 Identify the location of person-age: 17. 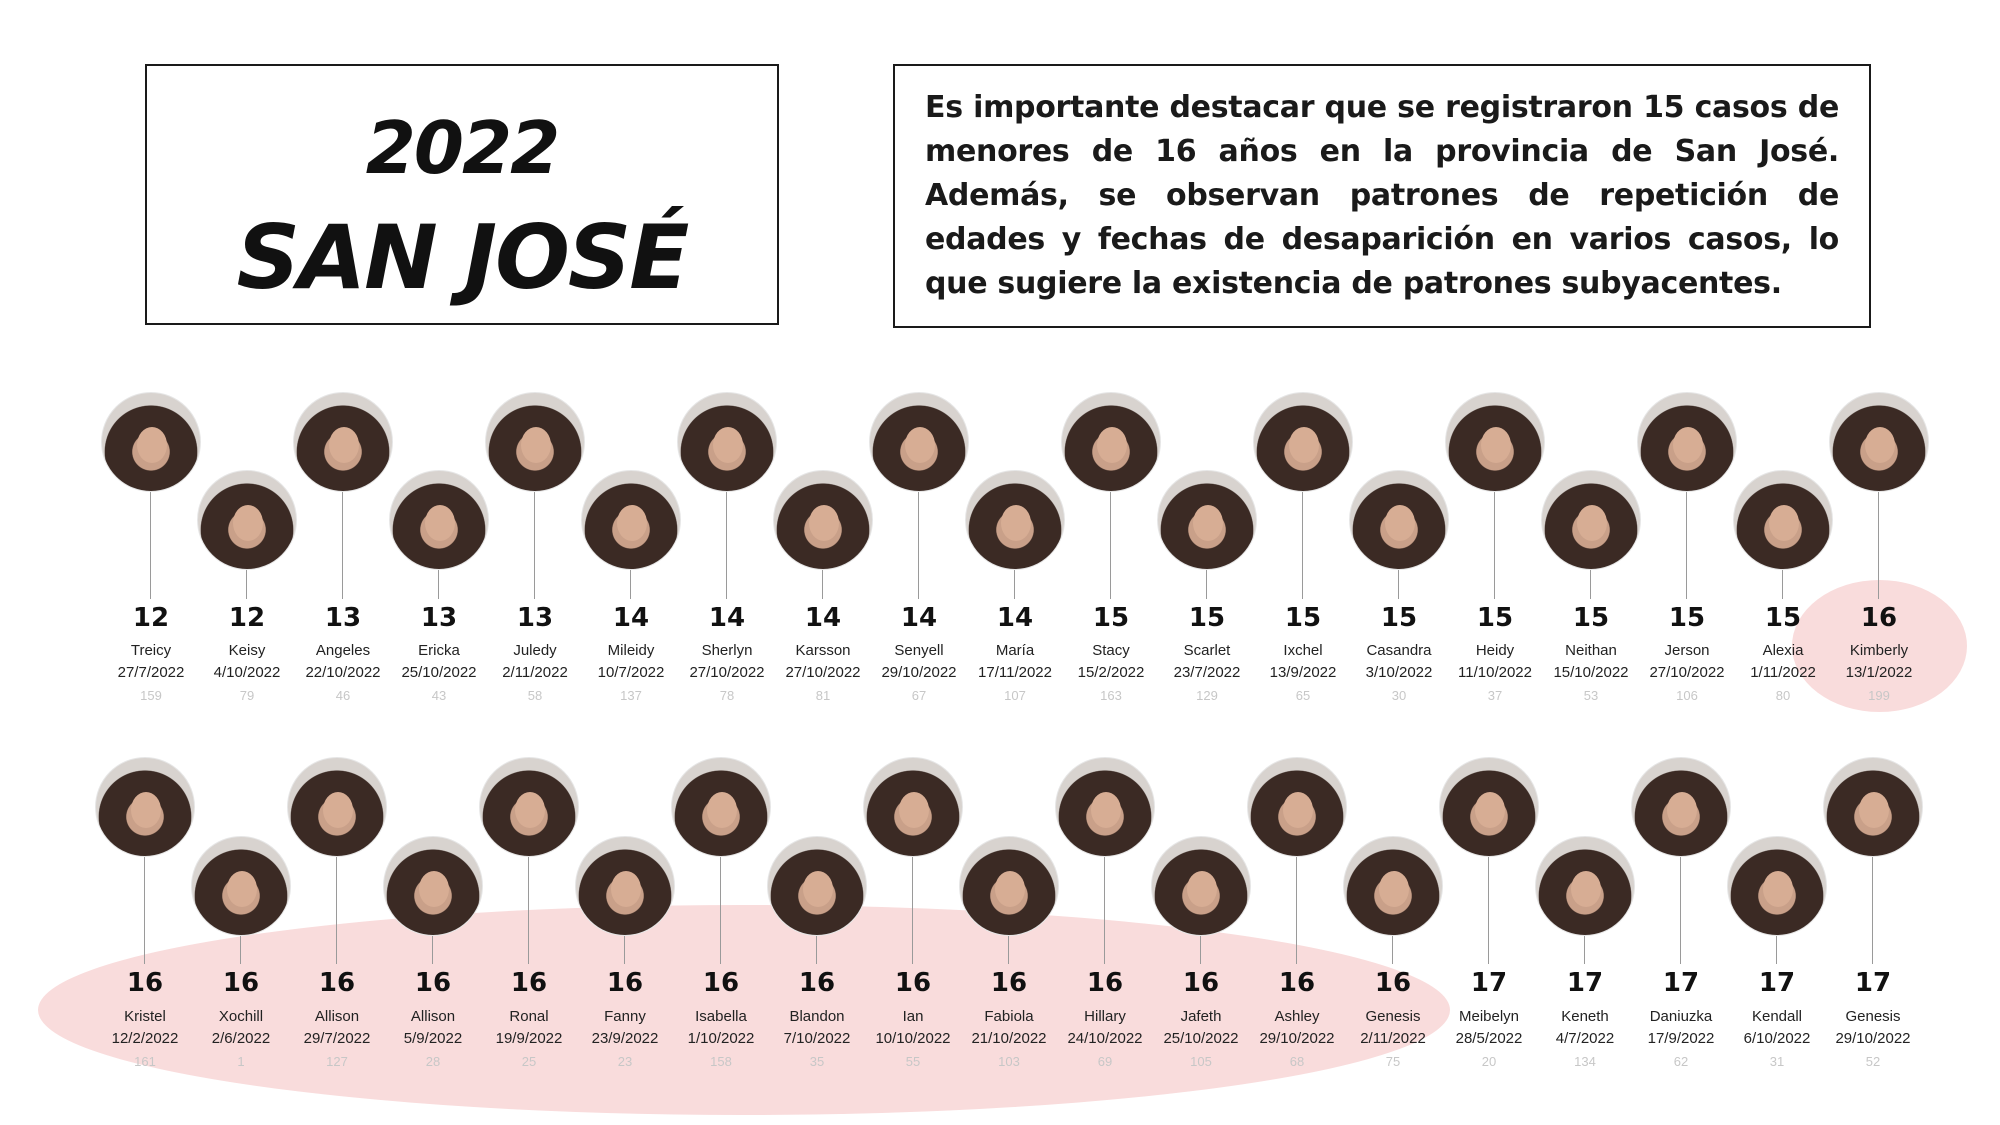
(1777, 983).